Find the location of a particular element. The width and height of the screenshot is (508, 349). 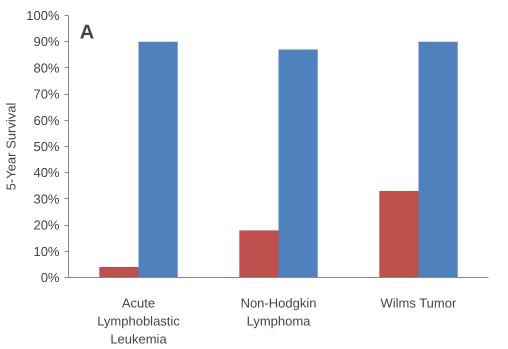

y-tick-label: 80% is located at coordinates (46, 68).